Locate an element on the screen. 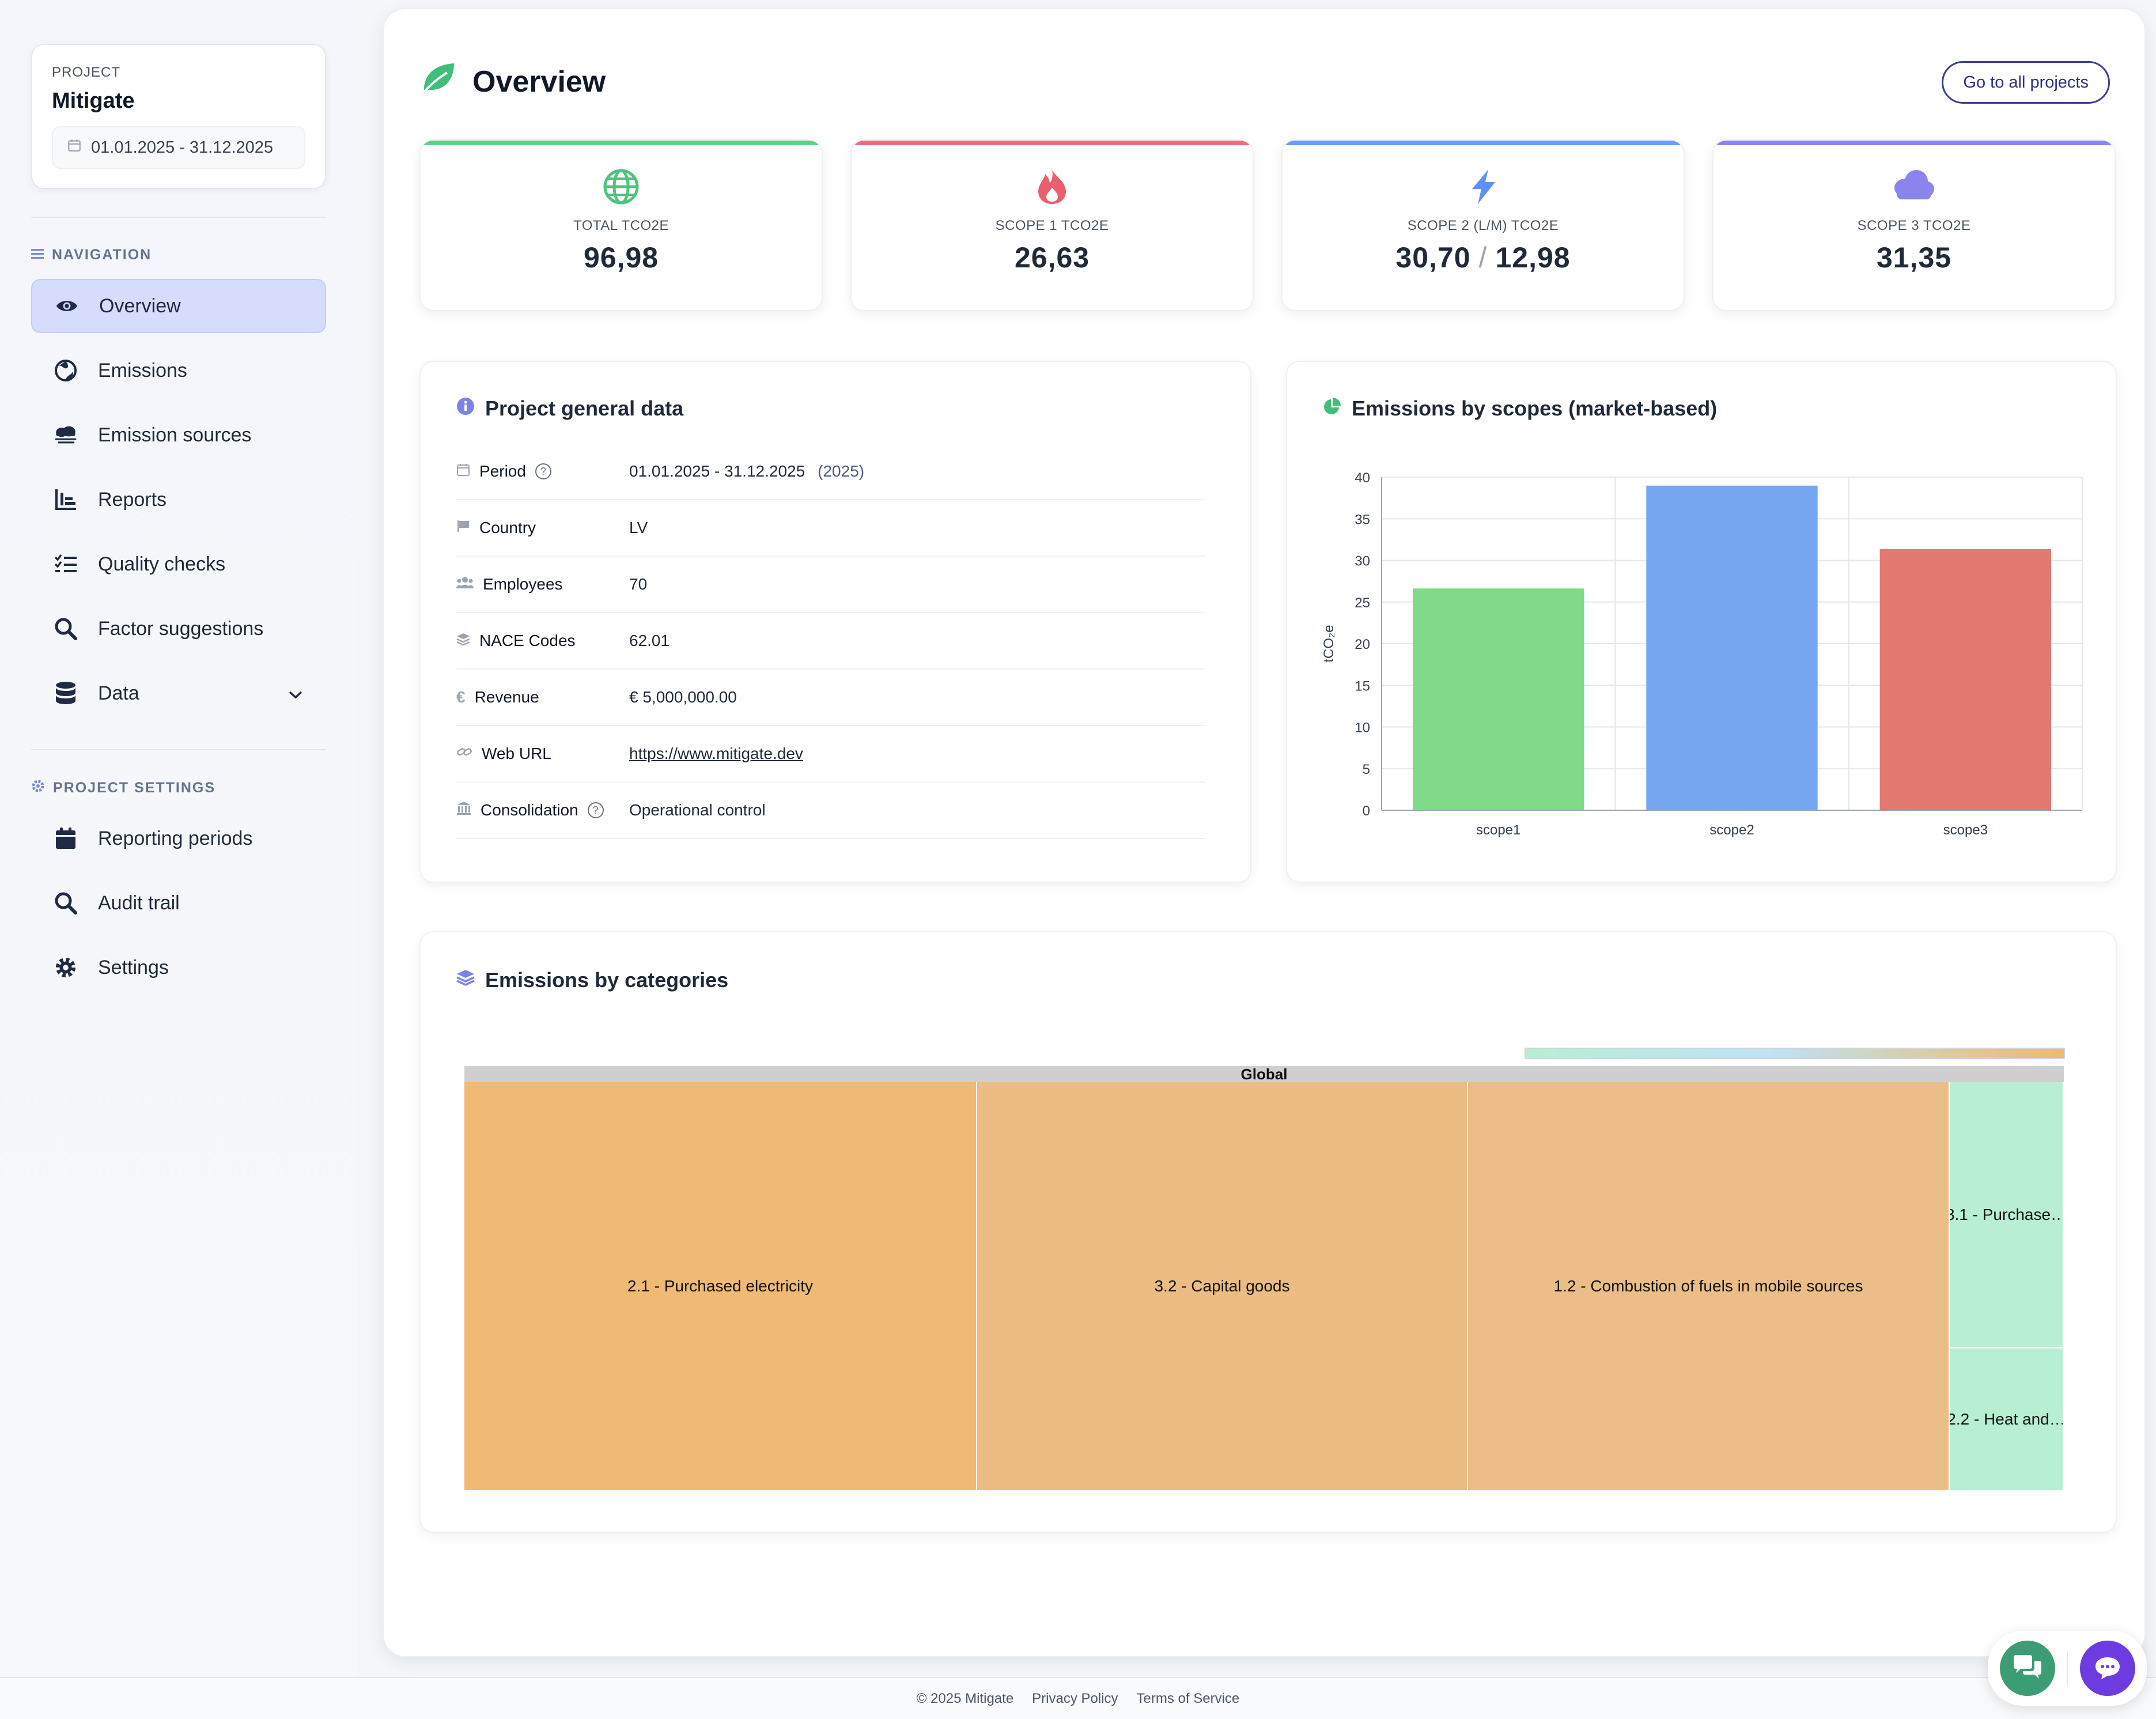  y-tick-label: 10 is located at coordinates (1362, 728).